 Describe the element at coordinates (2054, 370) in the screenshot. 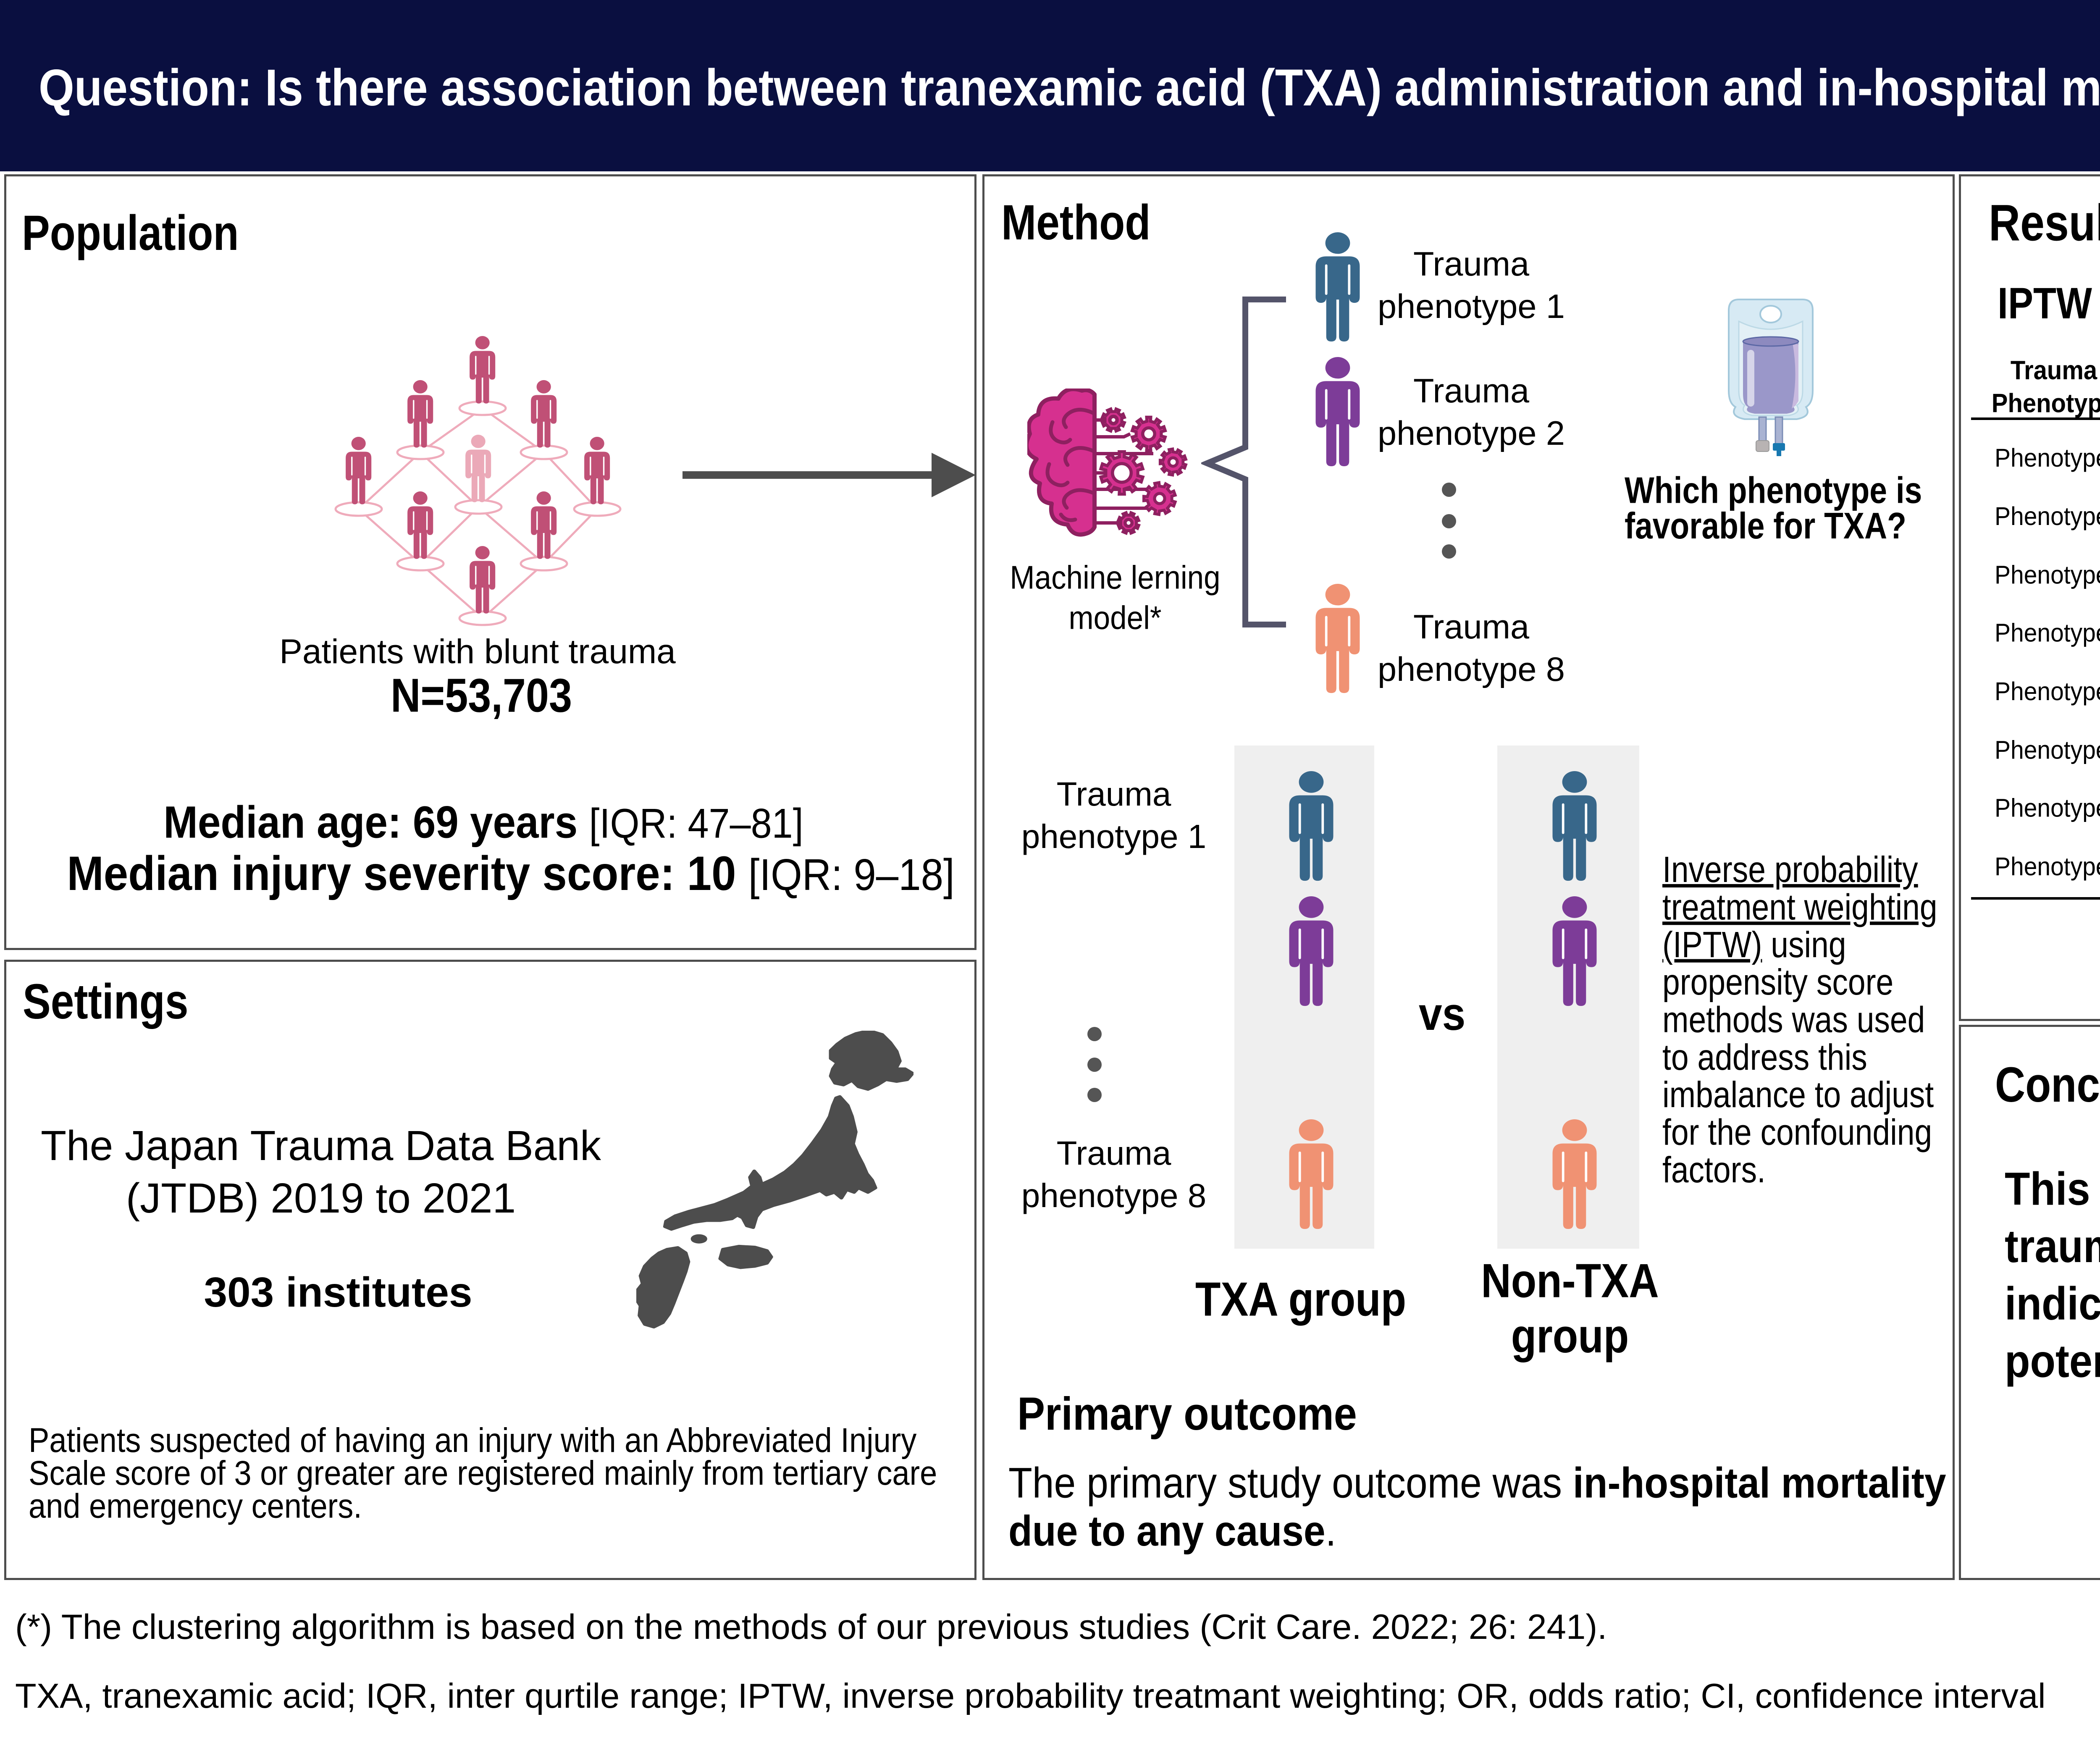

I see `svg-text: Trauma` at that location.